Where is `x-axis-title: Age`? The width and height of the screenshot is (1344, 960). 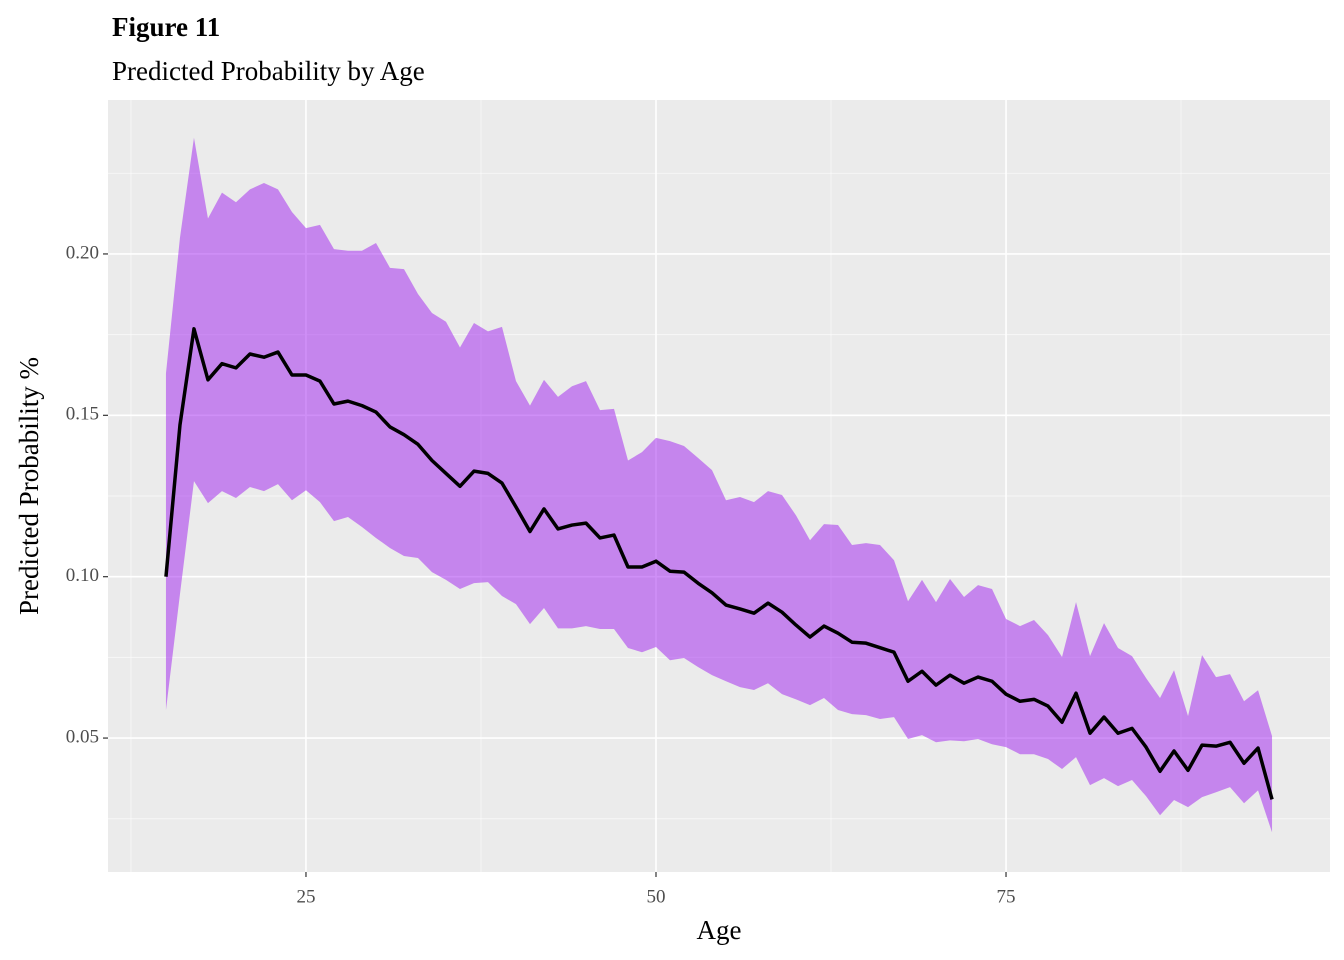 x-axis-title: Age is located at coordinates (719, 930).